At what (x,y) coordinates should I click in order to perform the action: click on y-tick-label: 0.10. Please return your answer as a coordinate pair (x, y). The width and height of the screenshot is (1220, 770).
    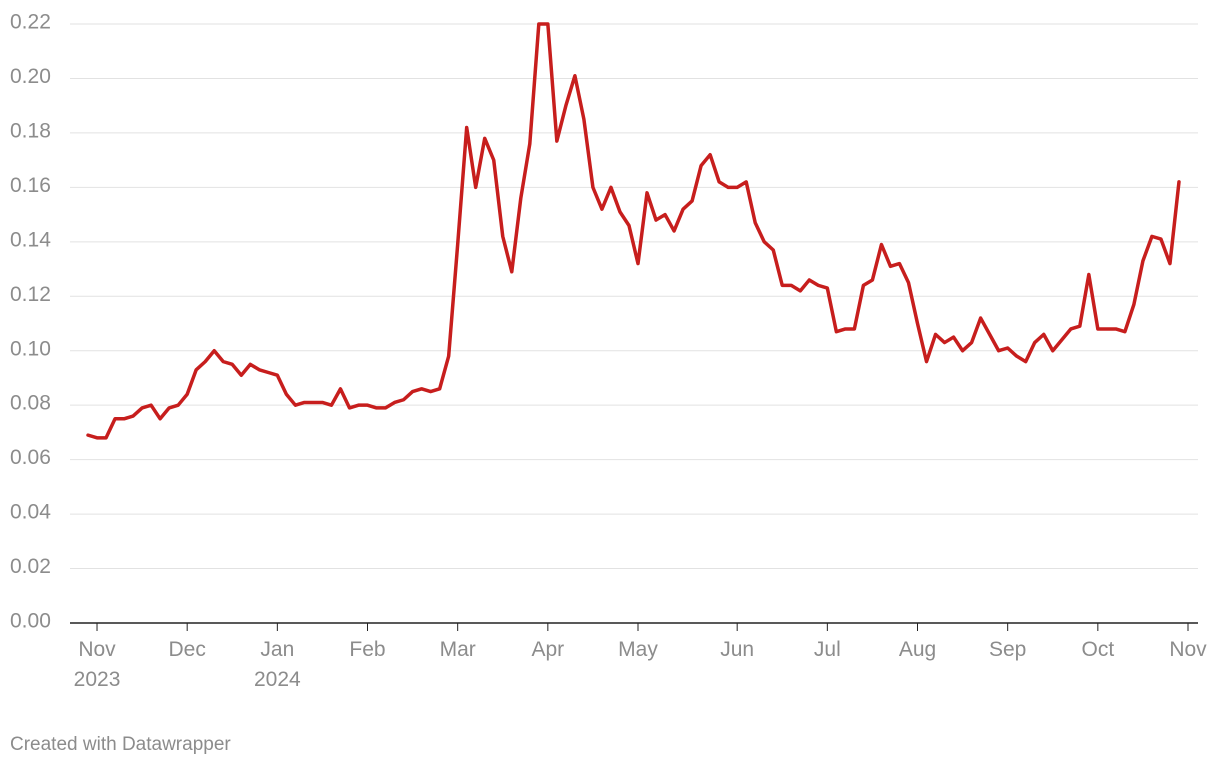
    Looking at the image, I should click on (30, 348).